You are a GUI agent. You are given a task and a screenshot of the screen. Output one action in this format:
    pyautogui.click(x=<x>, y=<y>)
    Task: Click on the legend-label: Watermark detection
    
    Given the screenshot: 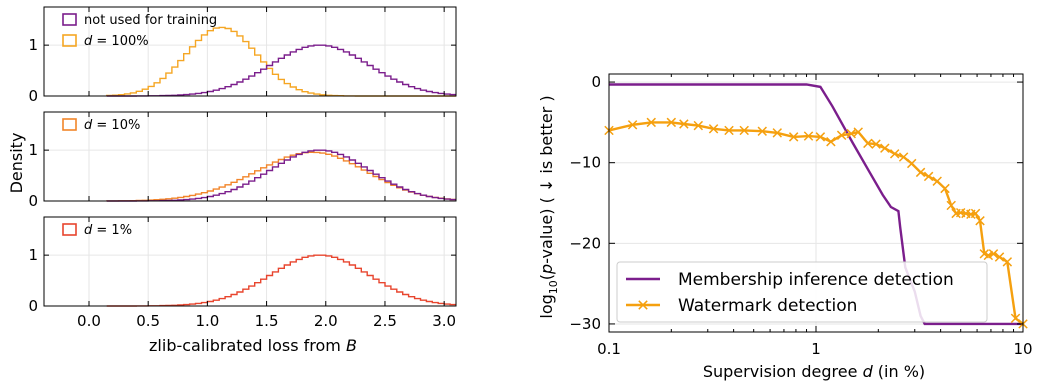 What is the action you would take?
    pyautogui.click(x=767, y=306)
    